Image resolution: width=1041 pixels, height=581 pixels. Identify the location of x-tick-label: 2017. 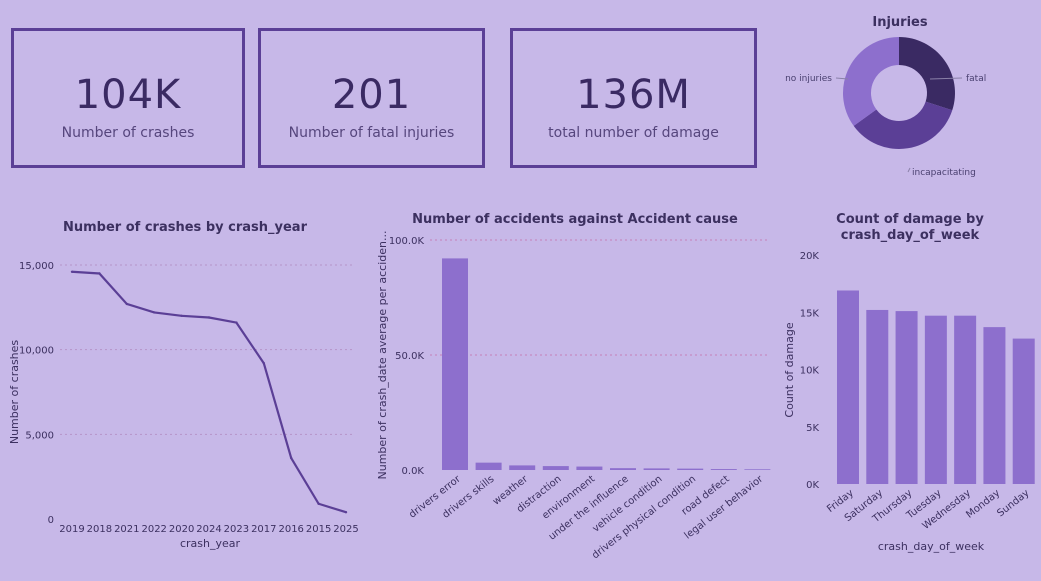
(263, 529).